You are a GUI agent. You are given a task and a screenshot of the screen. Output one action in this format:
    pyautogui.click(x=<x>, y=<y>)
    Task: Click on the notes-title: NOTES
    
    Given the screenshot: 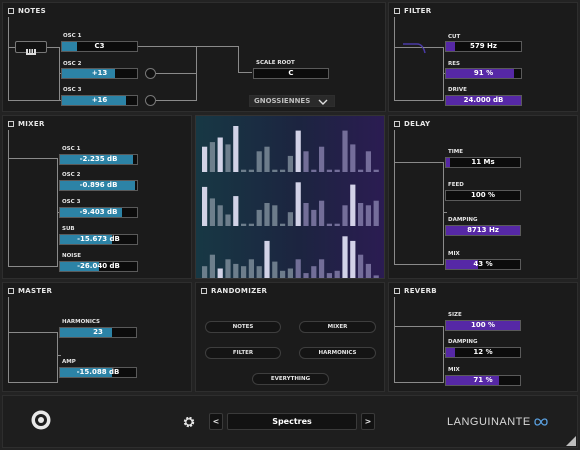 What is the action you would take?
    pyautogui.click(x=32, y=11)
    